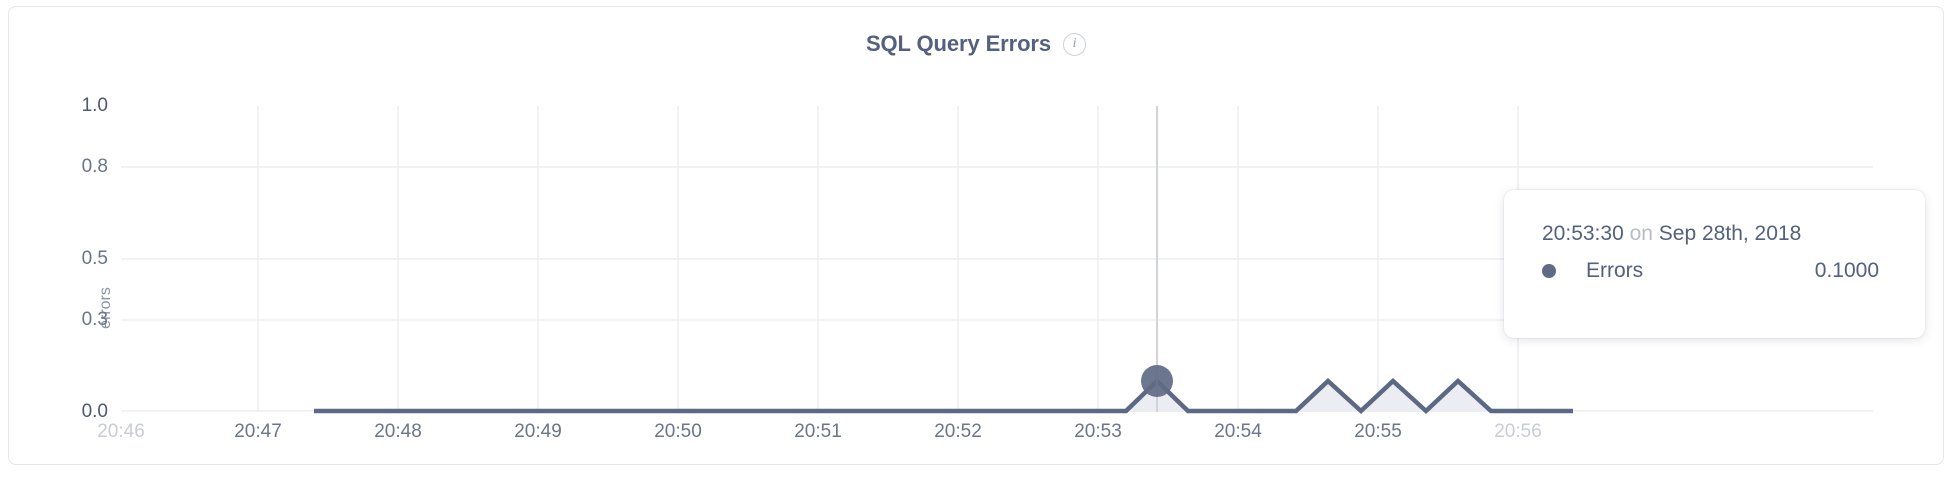 The image size is (1954, 484). Describe the element at coordinates (818, 431) in the screenshot. I see `x-tick-2051: 20:51` at that location.